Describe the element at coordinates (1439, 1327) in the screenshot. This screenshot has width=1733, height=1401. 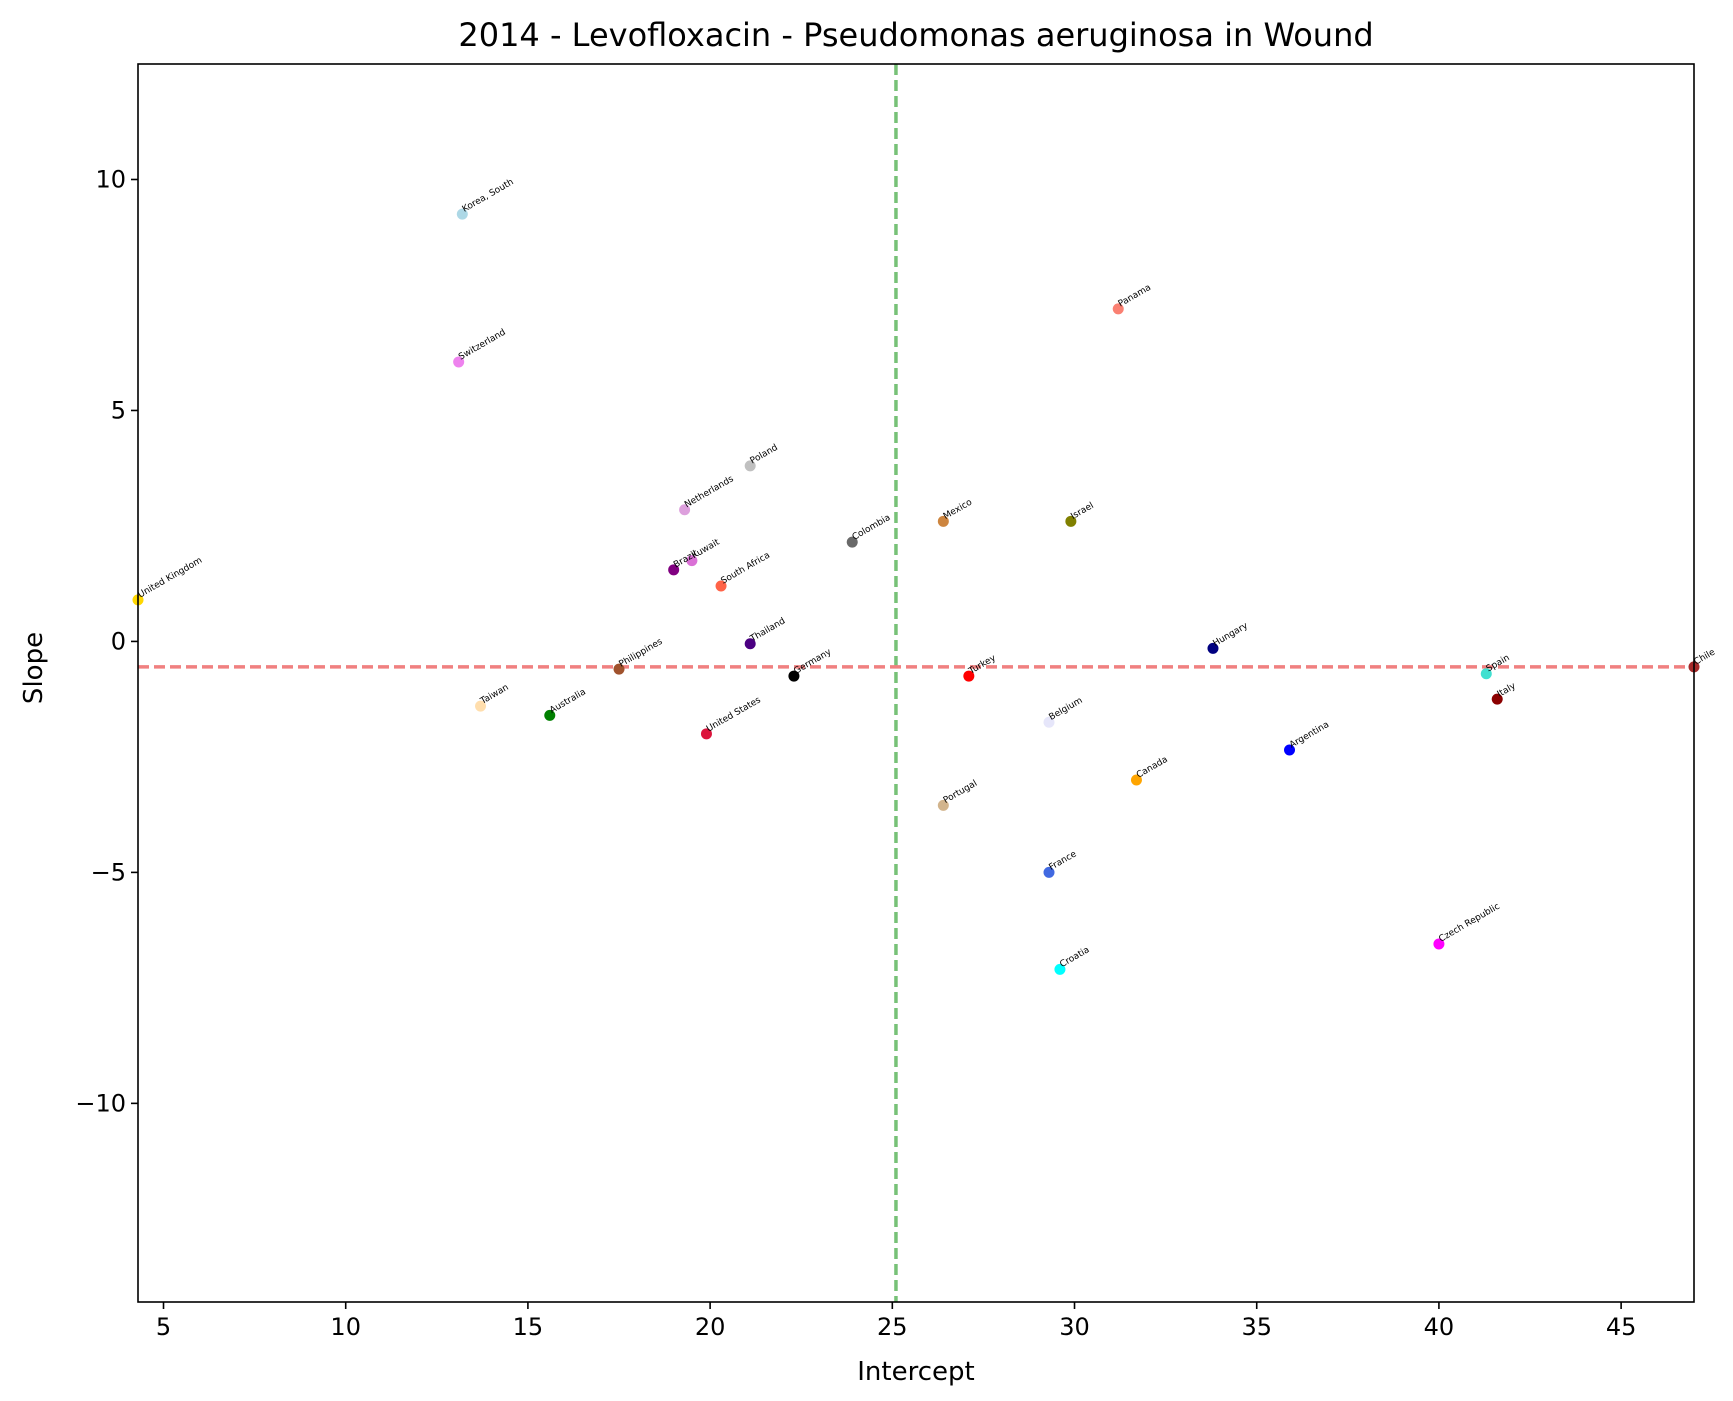
I see `x-tick-label: 40` at that location.